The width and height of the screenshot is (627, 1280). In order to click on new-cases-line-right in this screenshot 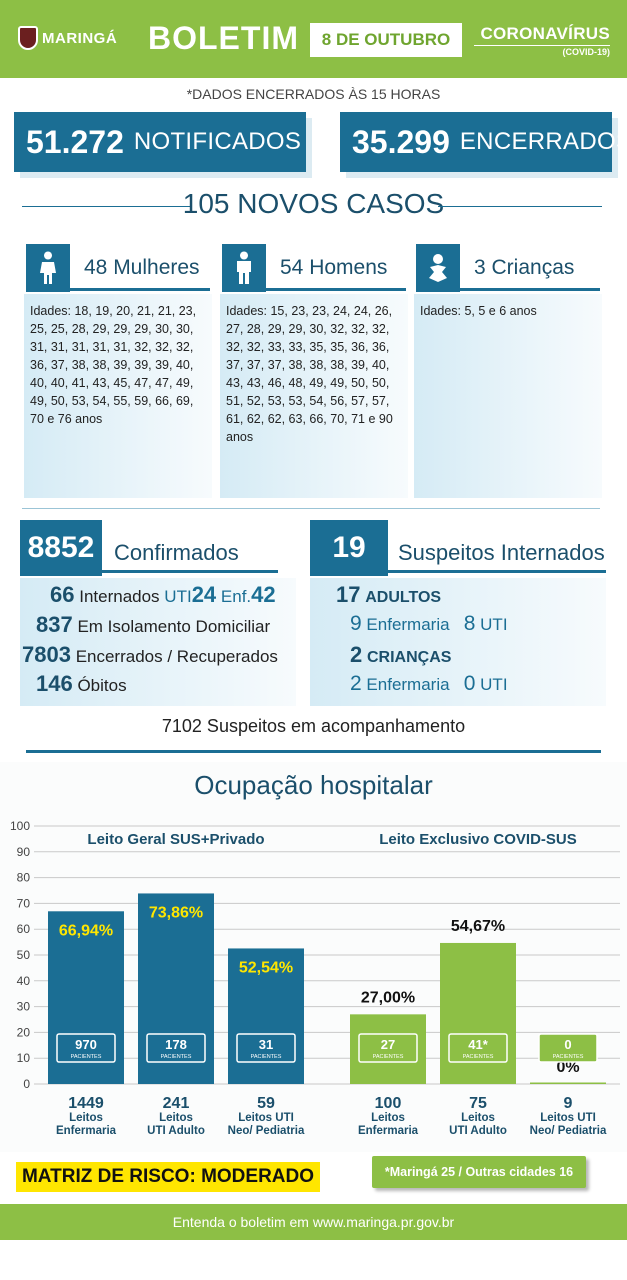, I will do `click(520, 206)`.